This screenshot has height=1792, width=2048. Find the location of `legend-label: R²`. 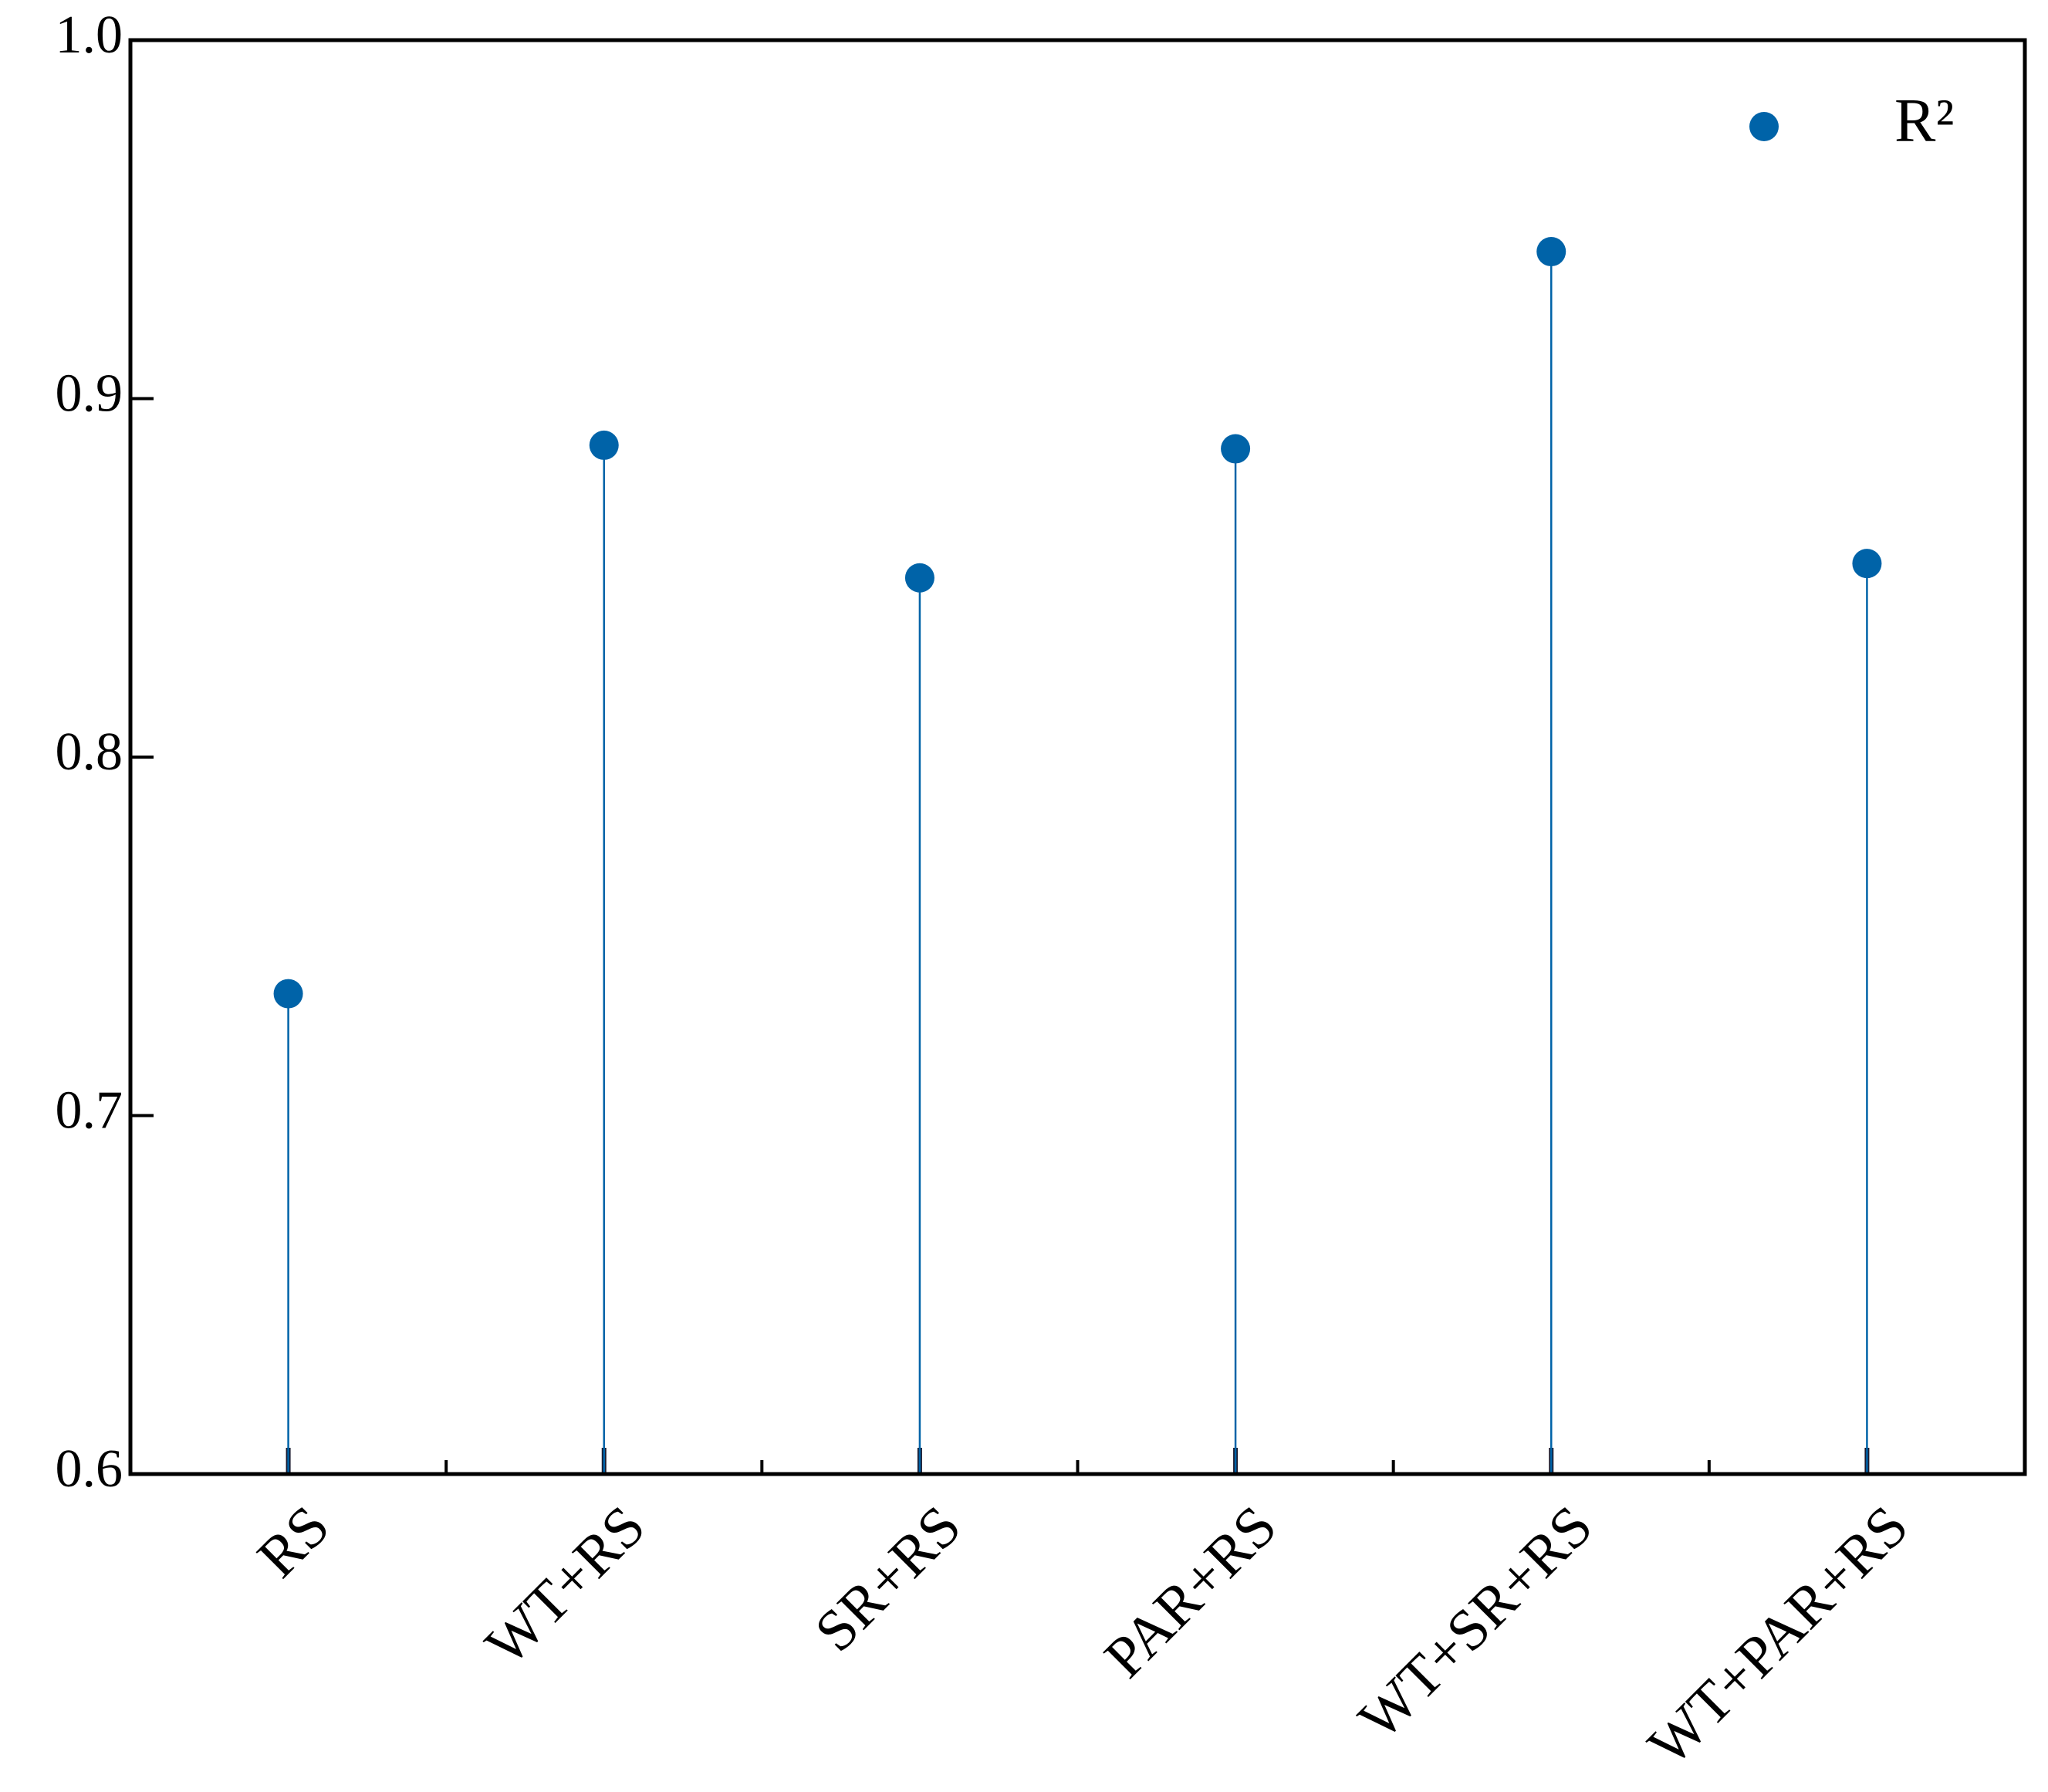

legend-label: R² is located at coordinates (1924, 120).